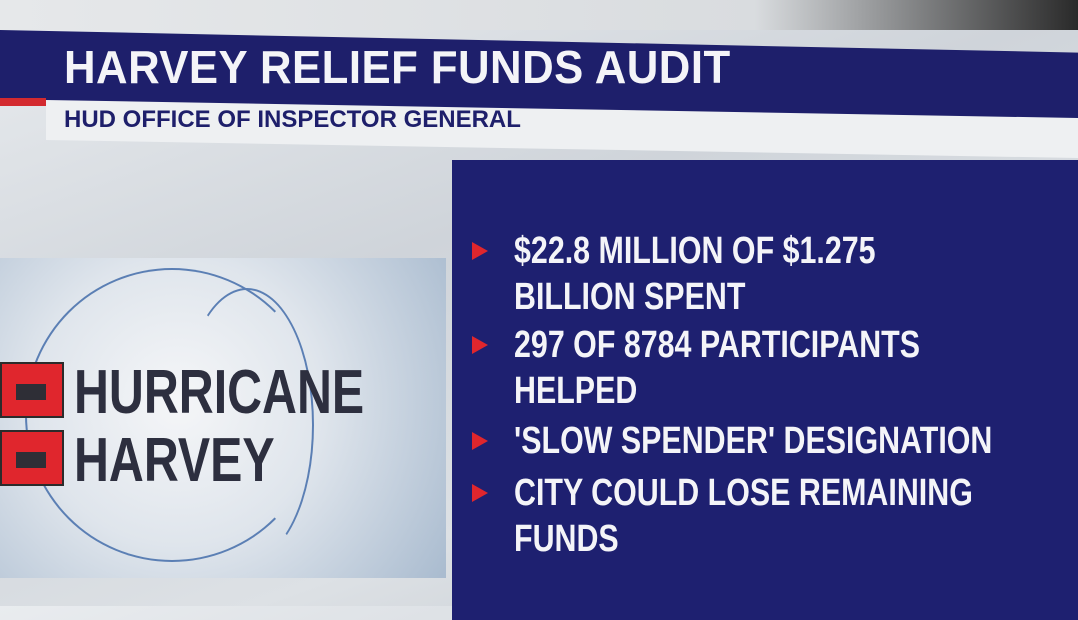 The width and height of the screenshot is (1078, 620). I want to click on bullet-item: $22.8 MILLION OF $1.275 BILLION SPENT, so click(719, 274).